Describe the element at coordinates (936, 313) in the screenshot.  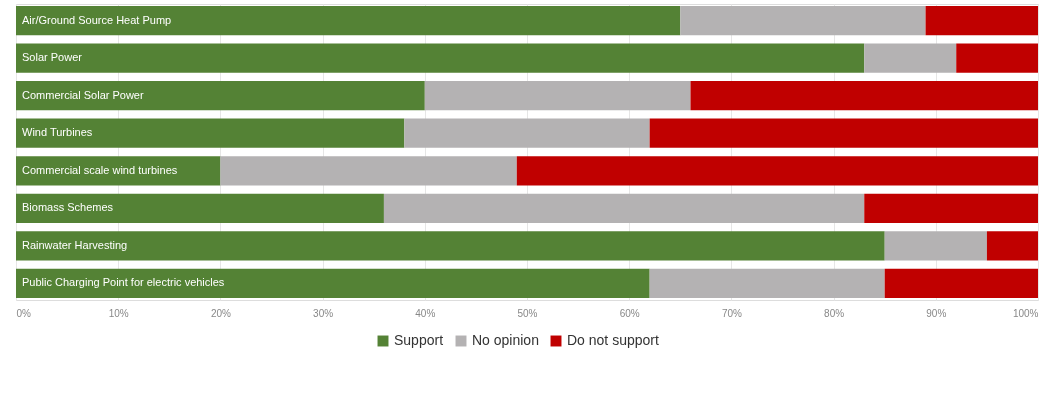
I see `x-tick-label: 90%` at that location.